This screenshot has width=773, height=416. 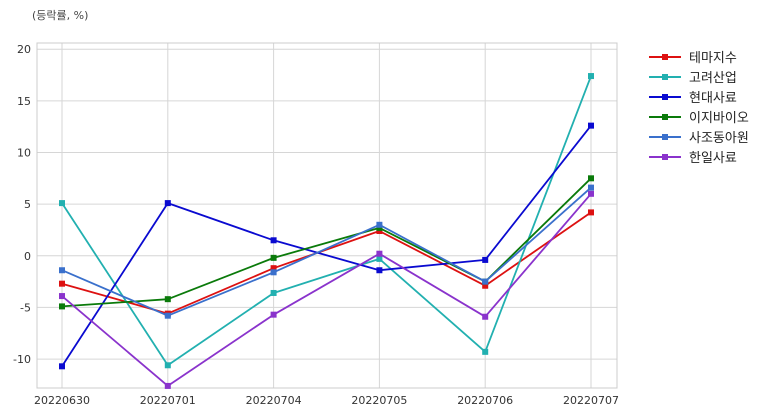 I want to click on x-tick-label: 20220704, so click(x=274, y=400).